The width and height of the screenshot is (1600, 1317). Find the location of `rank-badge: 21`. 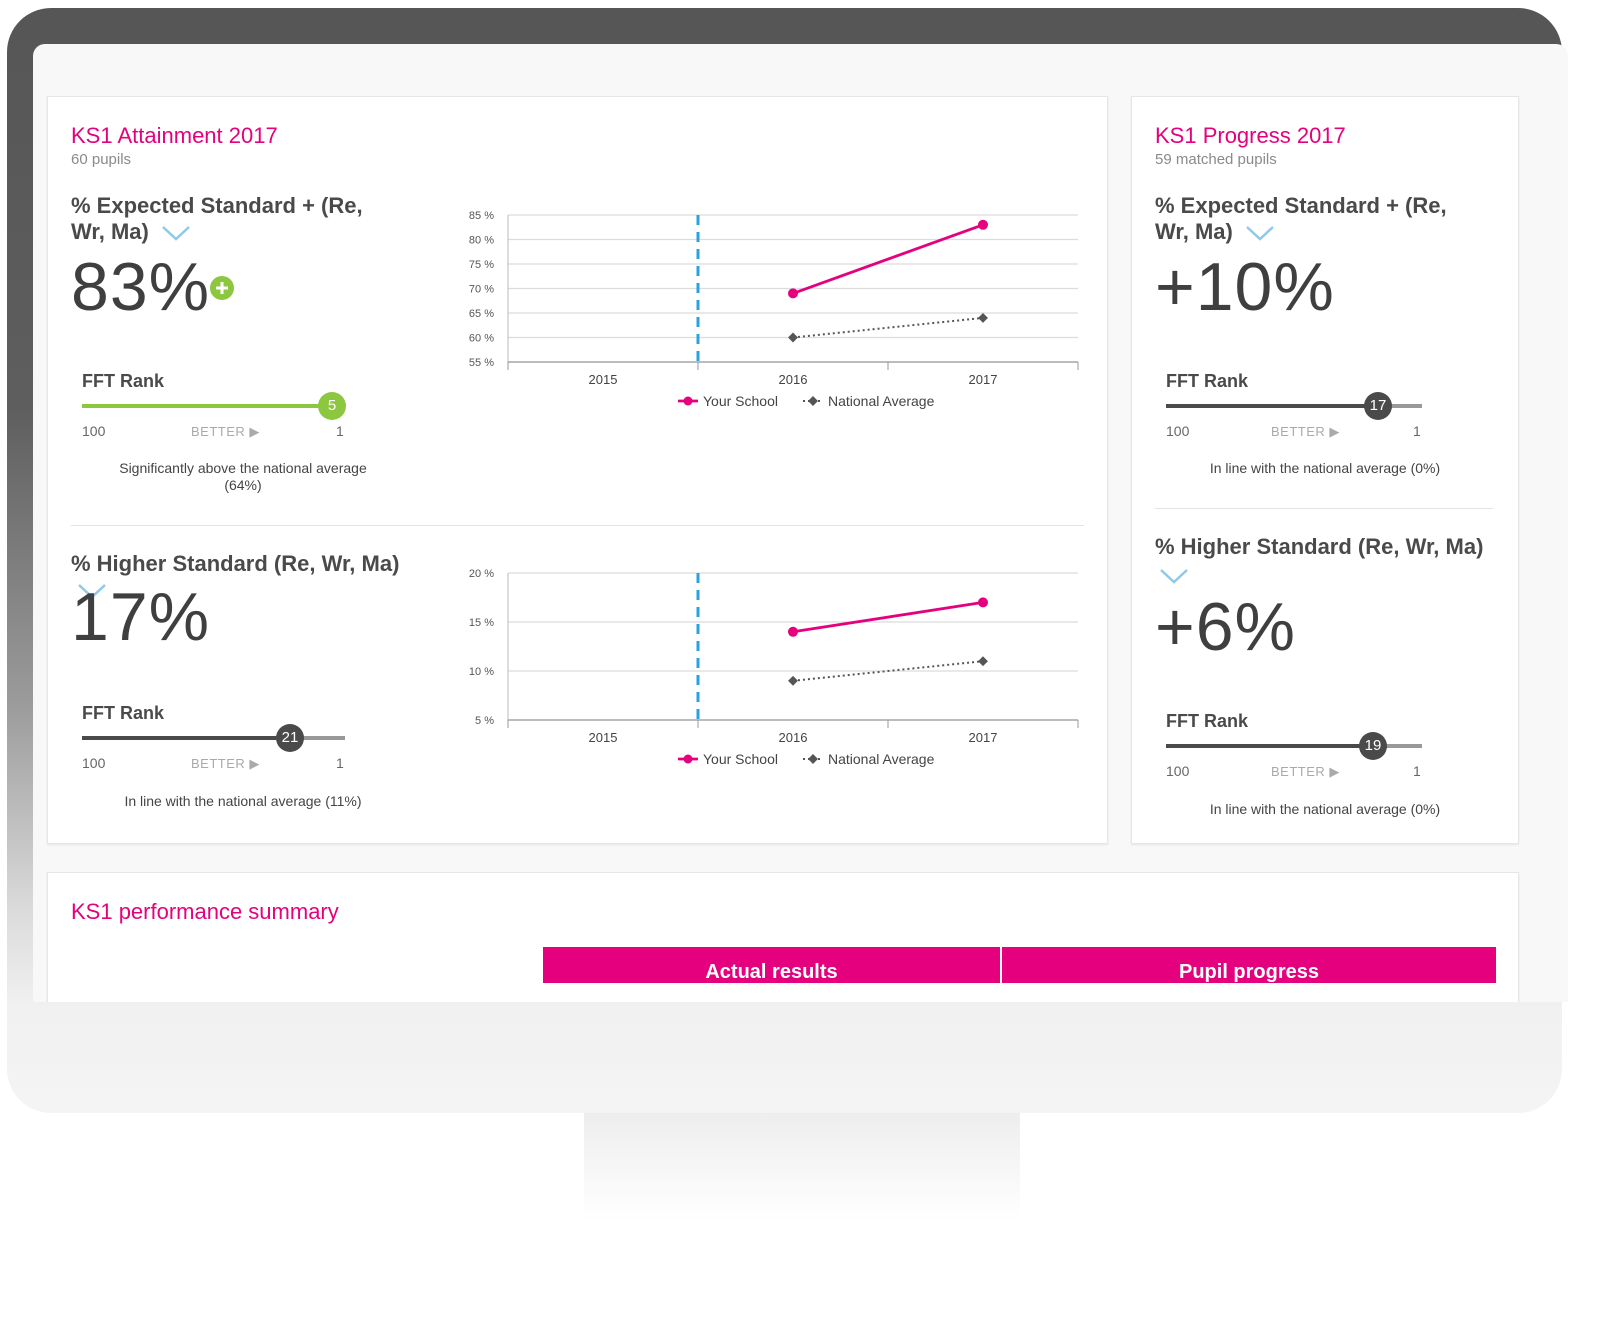

rank-badge: 21 is located at coordinates (290, 738).